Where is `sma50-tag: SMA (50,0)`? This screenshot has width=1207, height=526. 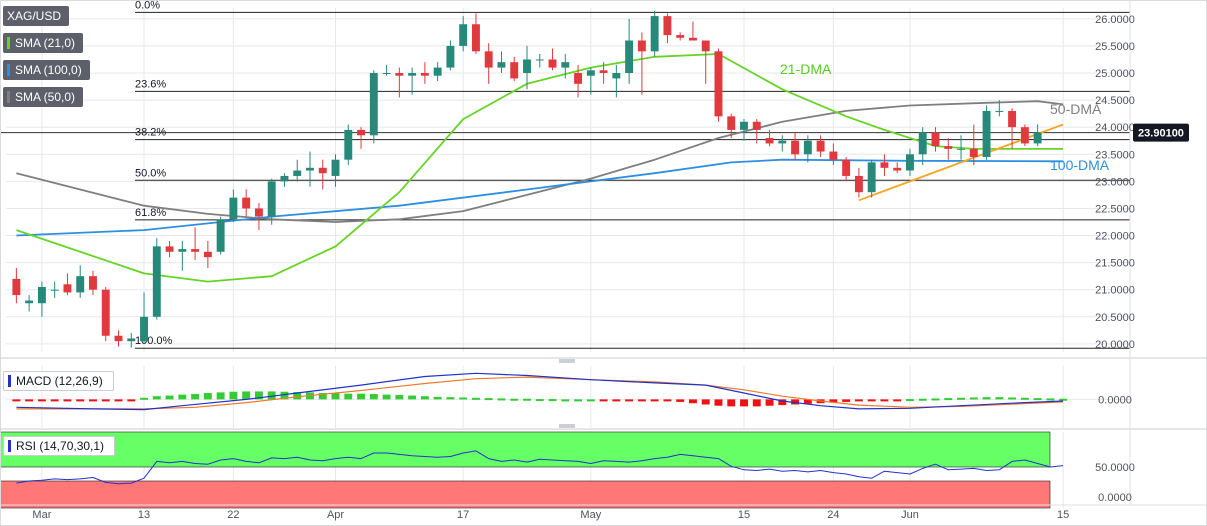
sma50-tag: SMA (50,0) is located at coordinates (43, 97).